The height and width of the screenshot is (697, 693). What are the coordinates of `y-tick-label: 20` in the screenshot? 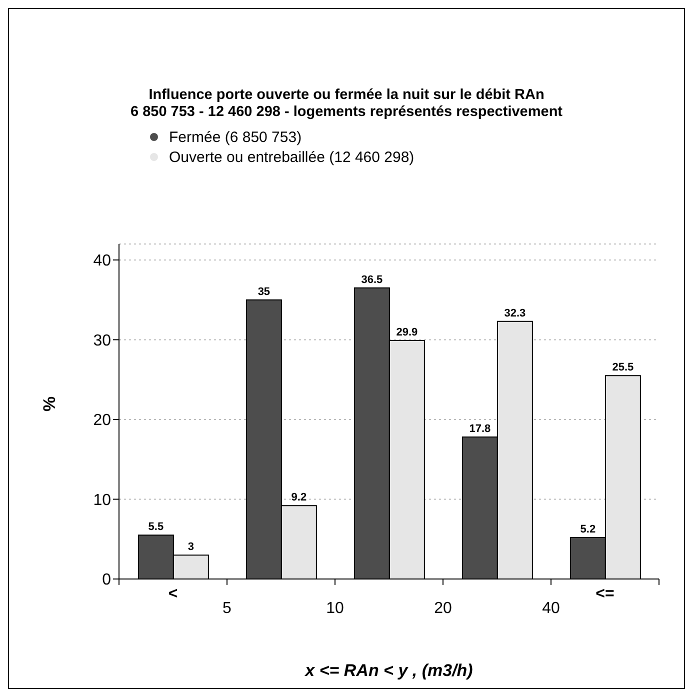 It's located at (102, 421).